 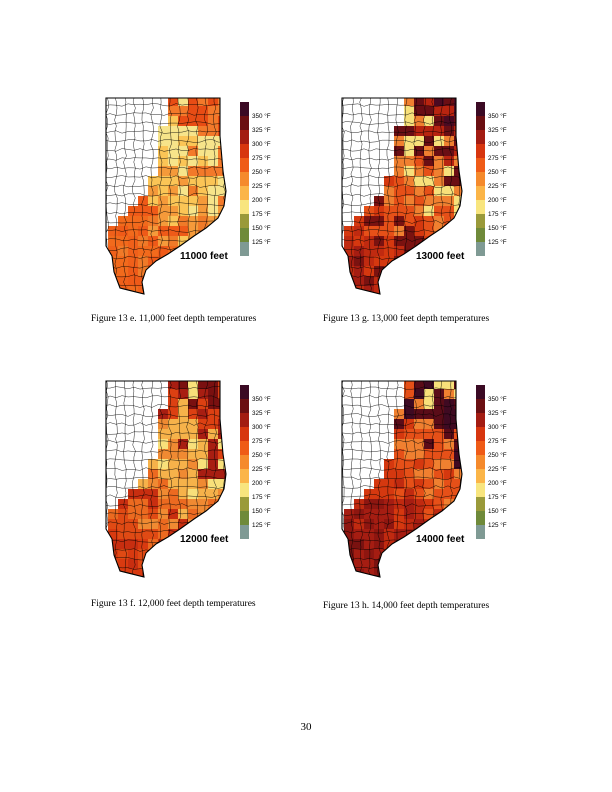 I want to click on map-border-13e, so click(x=166, y=196).